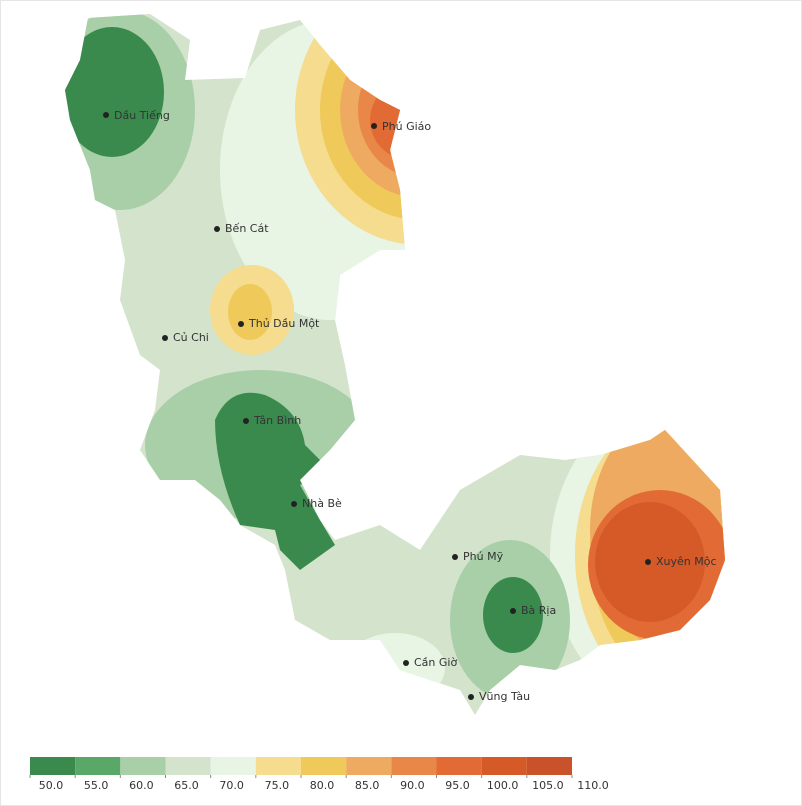 Image resolution: width=802 pixels, height=806 pixels. Describe the element at coordinates (686, 561) in the screenshot. I see `place-label: Xuyên Mộc` at that location.